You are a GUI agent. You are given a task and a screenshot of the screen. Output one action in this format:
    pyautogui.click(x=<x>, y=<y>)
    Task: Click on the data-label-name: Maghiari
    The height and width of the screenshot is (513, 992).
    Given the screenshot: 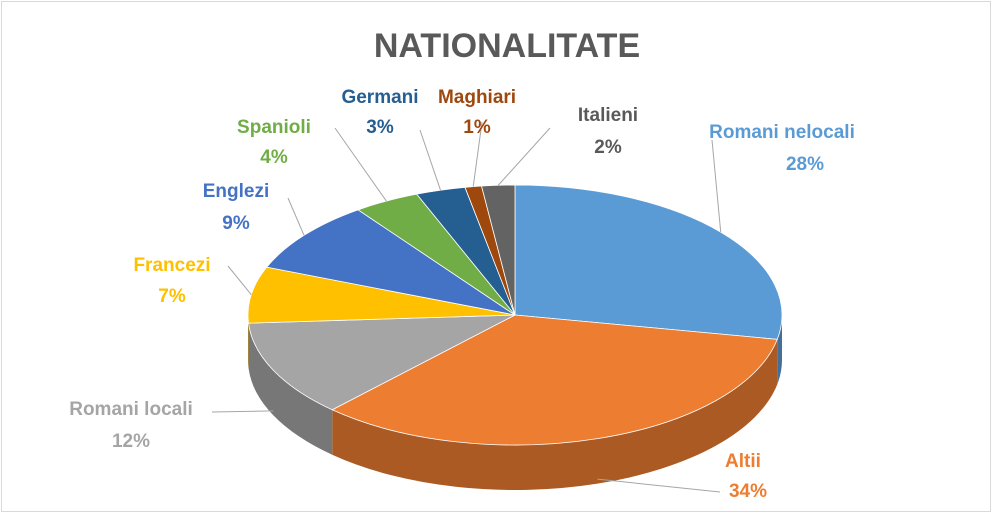 What is the action you would take?
    pyautogui.click(x=477, y=97)
    